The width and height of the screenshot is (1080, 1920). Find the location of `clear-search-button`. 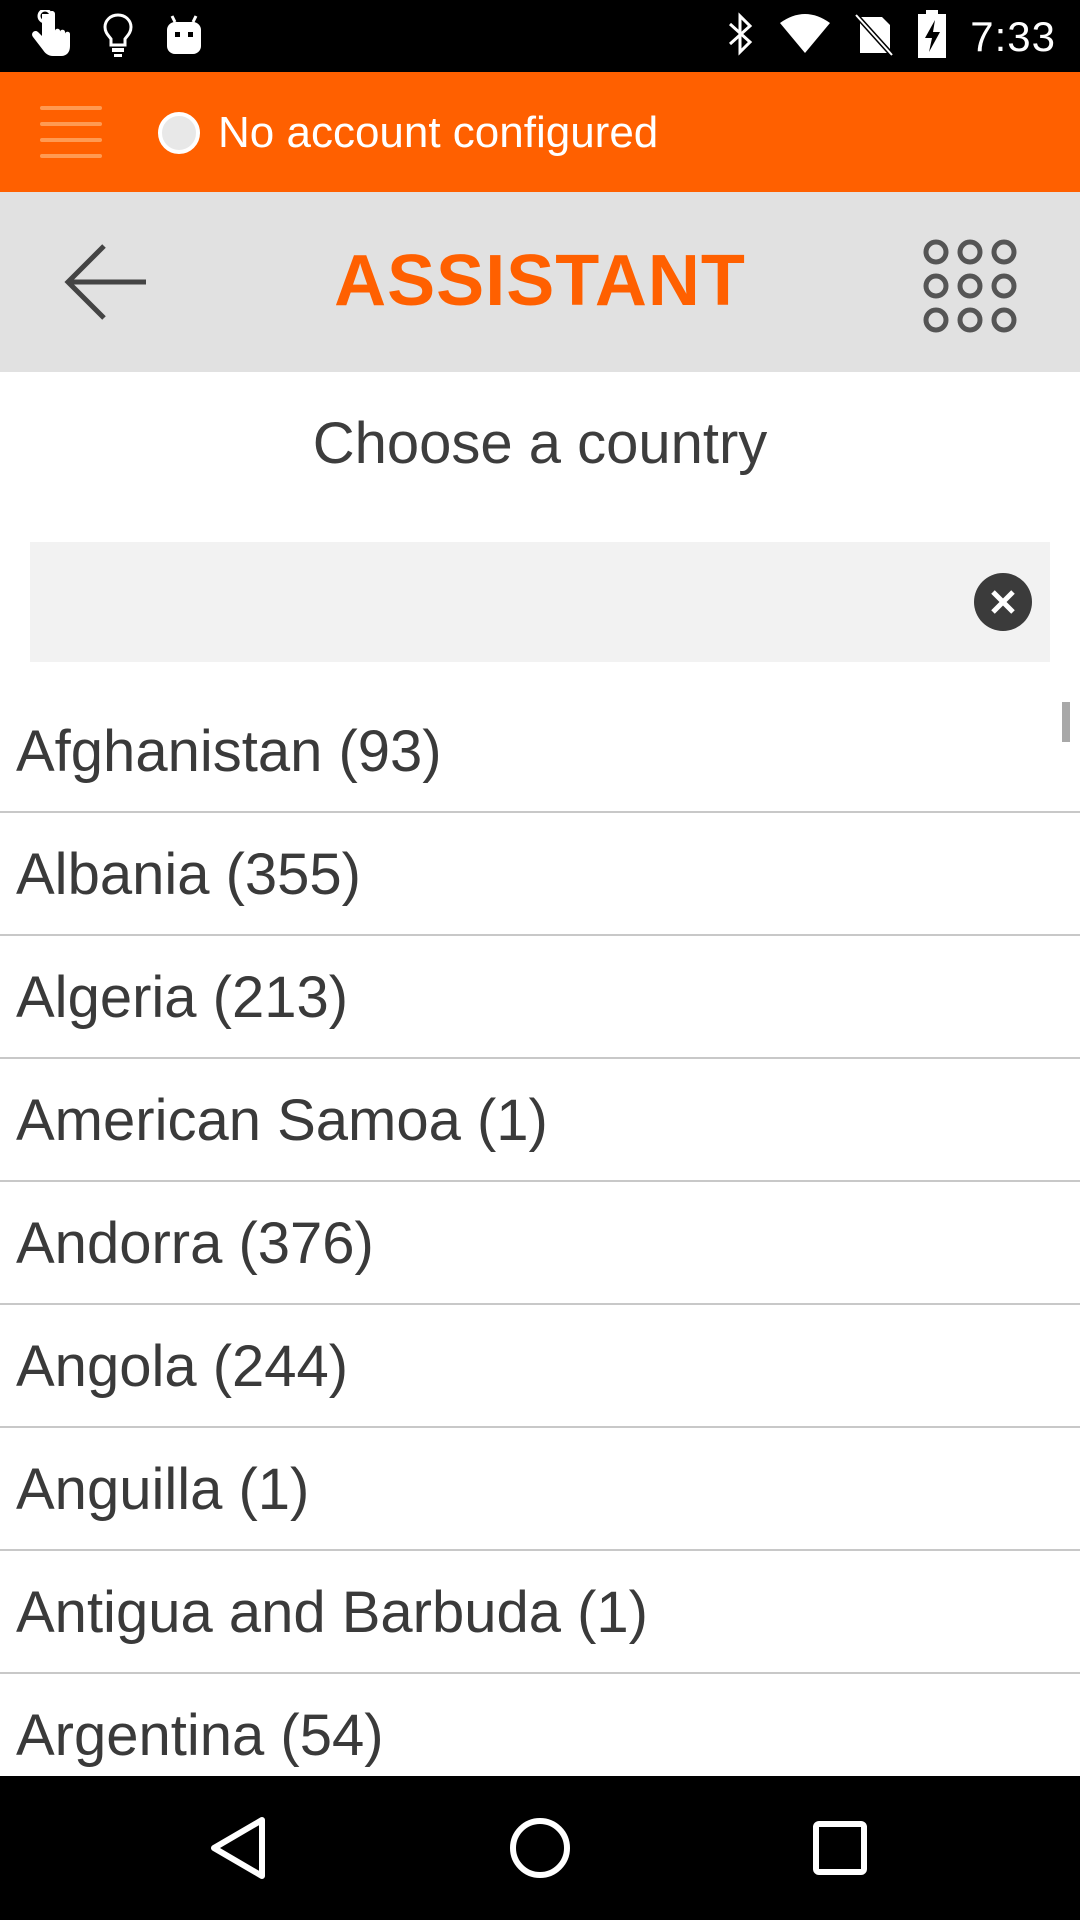

clear-search-button is located at coordinates (1003, 602).